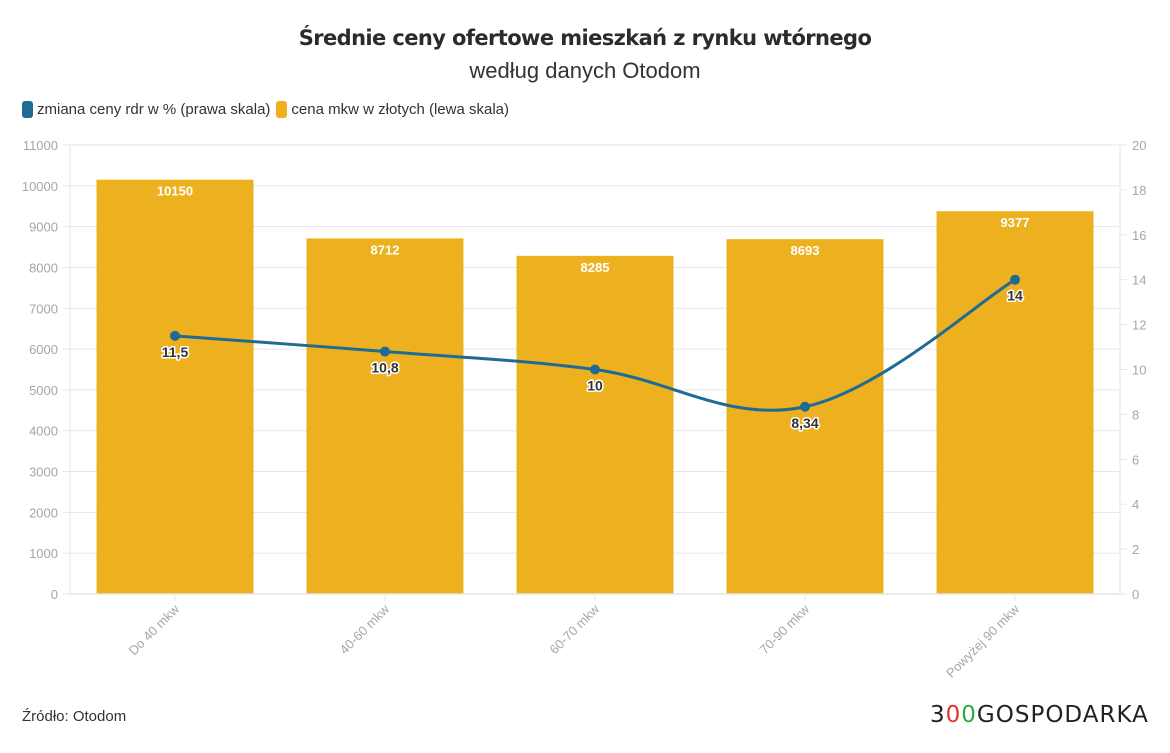 The image size is (1170, 753). What do you see at coordinates (175, 352) in the screenshot?
I see `line-value-label: 11,5` at bounding box center [175, 352].